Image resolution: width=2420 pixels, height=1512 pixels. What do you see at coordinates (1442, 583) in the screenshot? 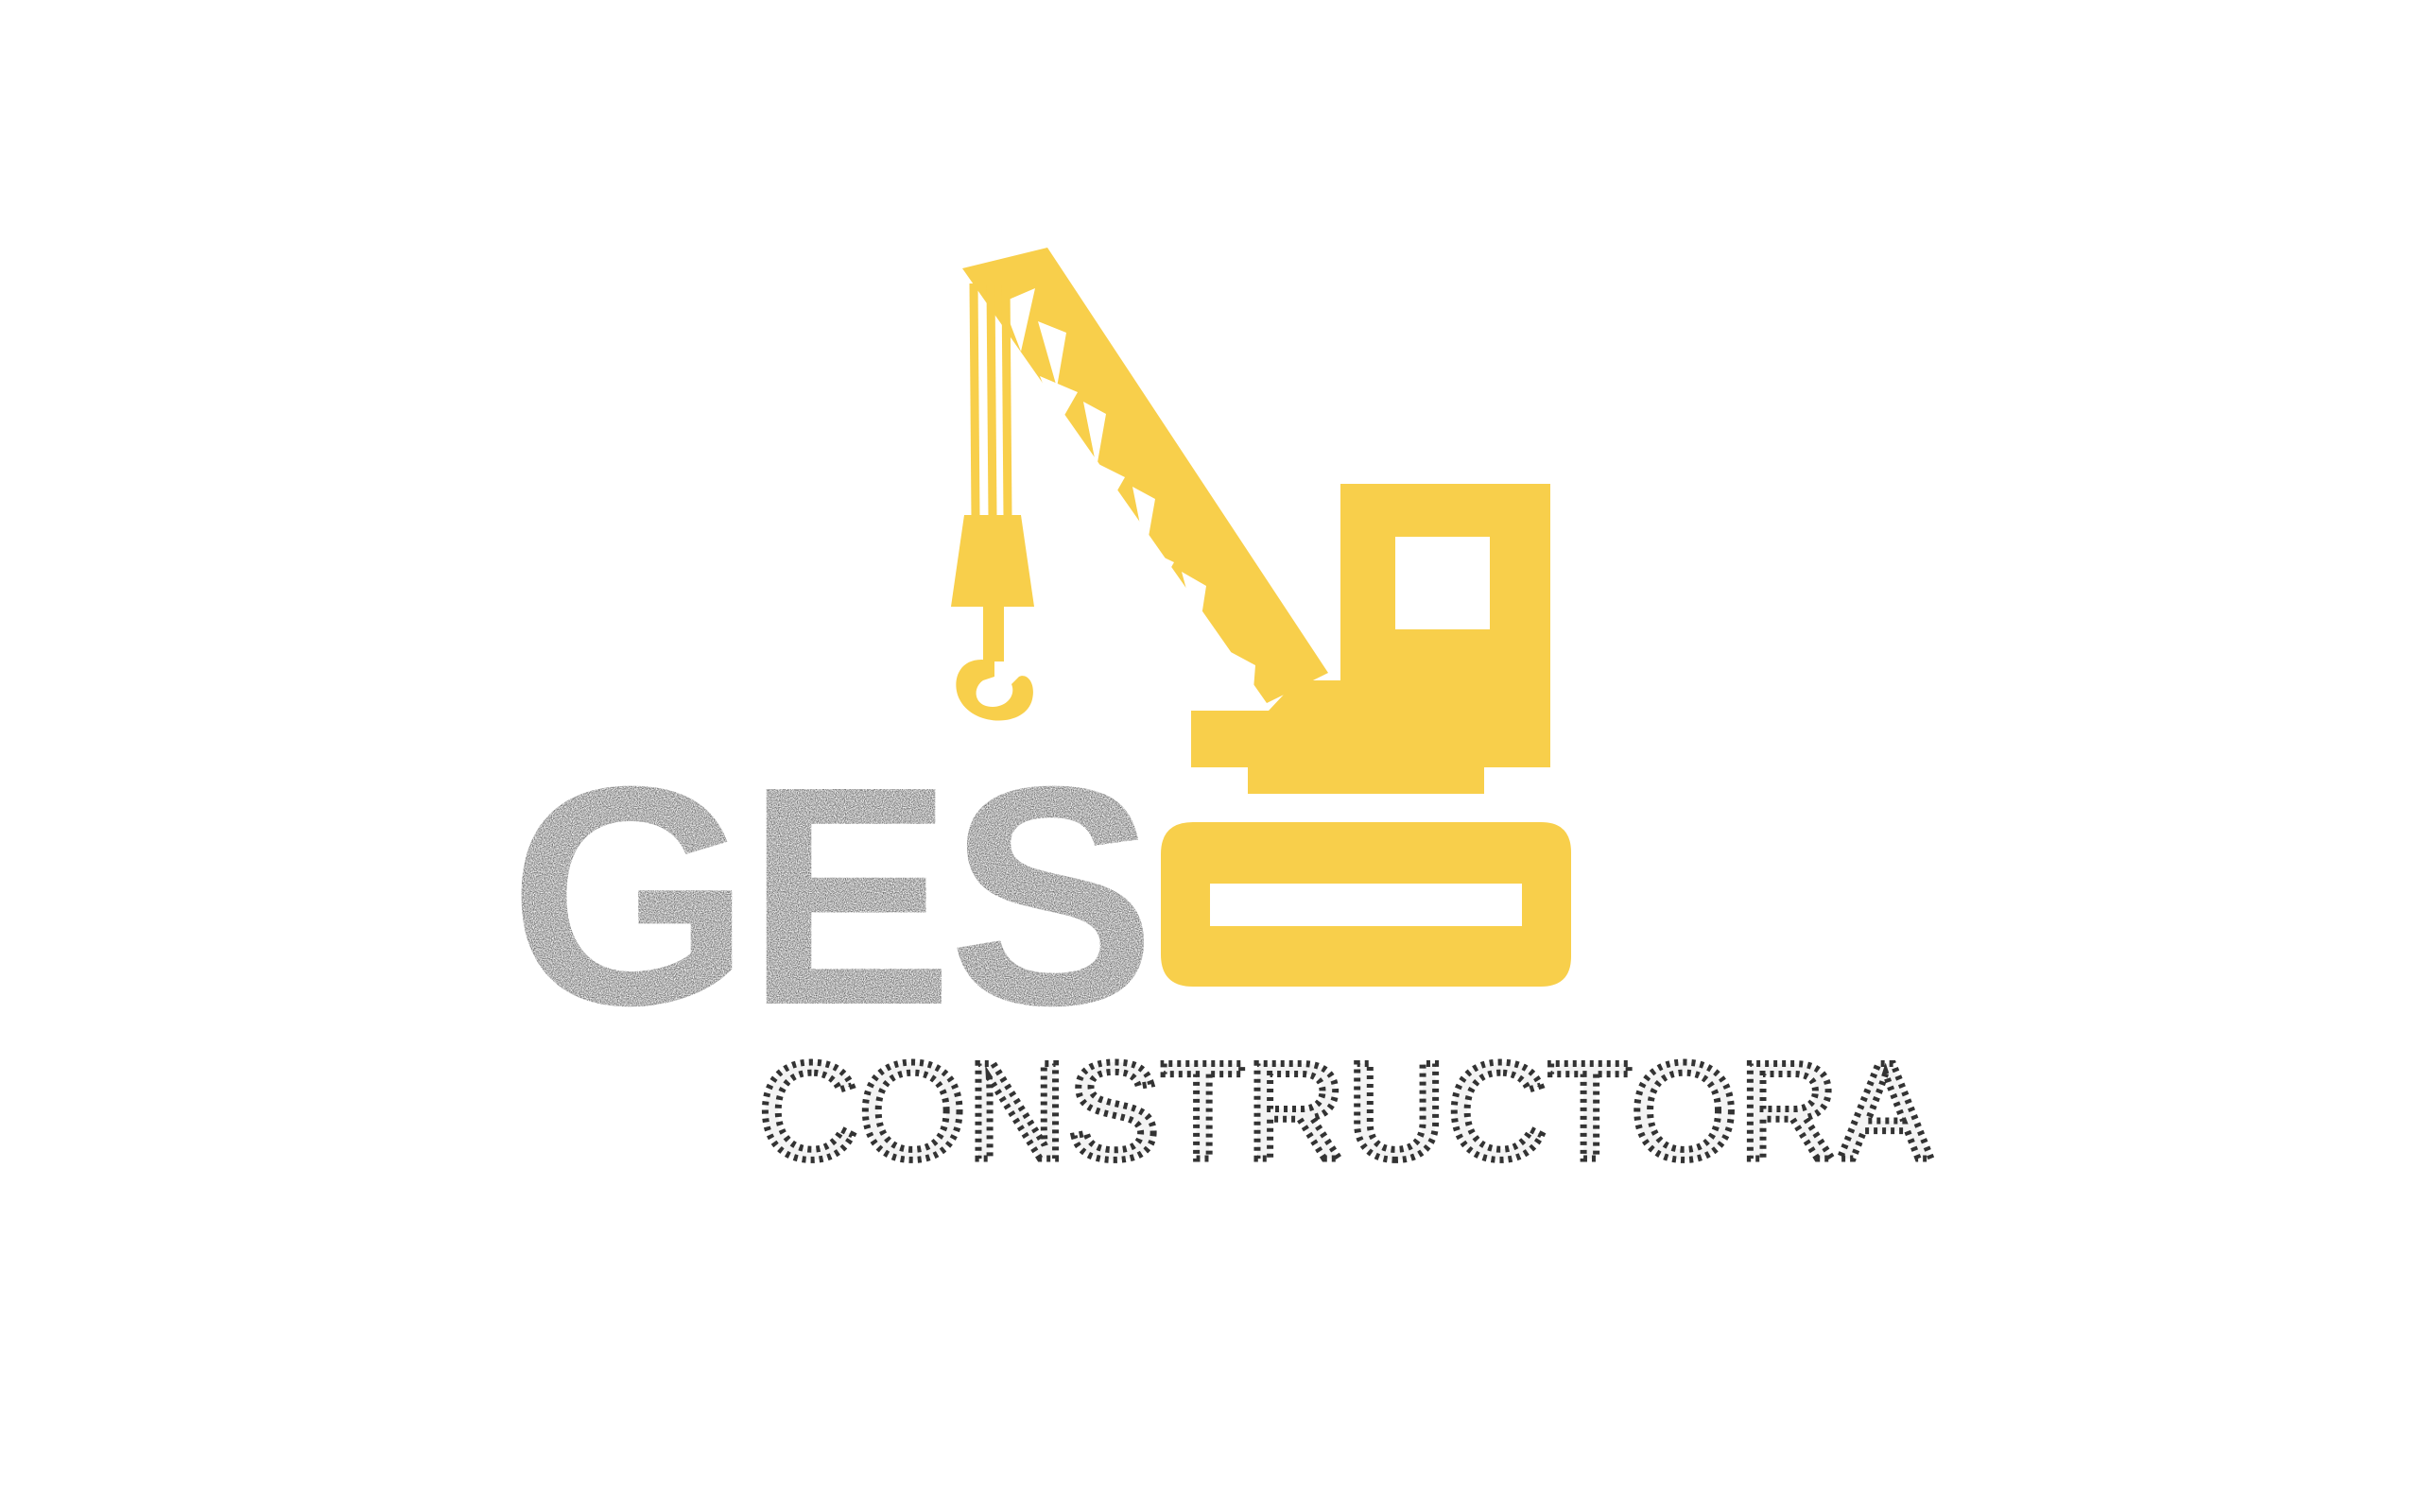
I see `cab-window` at bounding box center [1442, 583].